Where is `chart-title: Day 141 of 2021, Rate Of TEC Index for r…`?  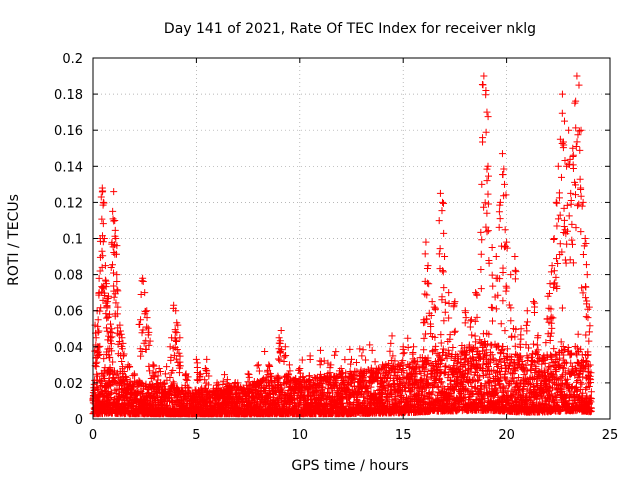 chart-title: Day 141 of 2021, Rate Of TEC Index for r… is located at coordinates (350, 29).